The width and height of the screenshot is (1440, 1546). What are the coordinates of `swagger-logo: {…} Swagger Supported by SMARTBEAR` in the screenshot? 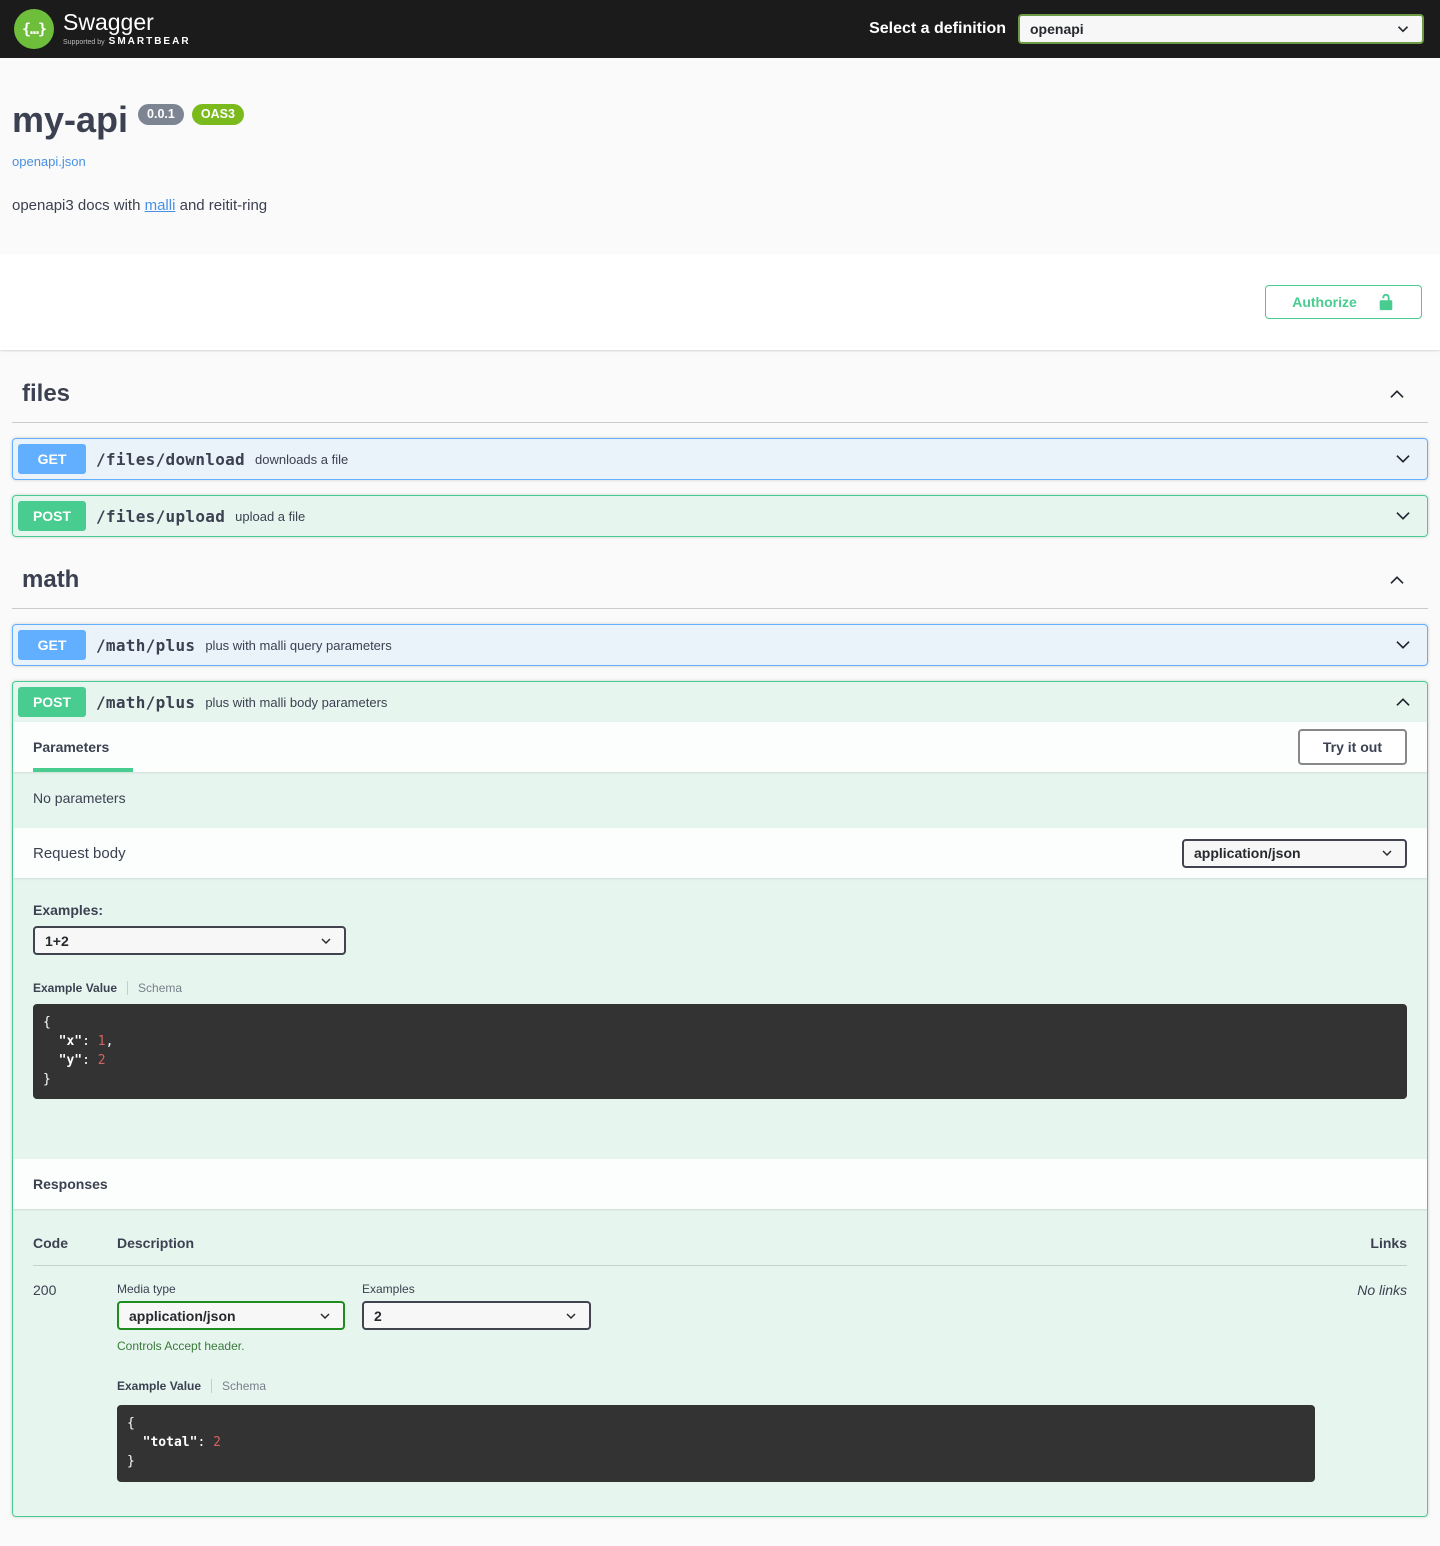 It's located at (102, 29).